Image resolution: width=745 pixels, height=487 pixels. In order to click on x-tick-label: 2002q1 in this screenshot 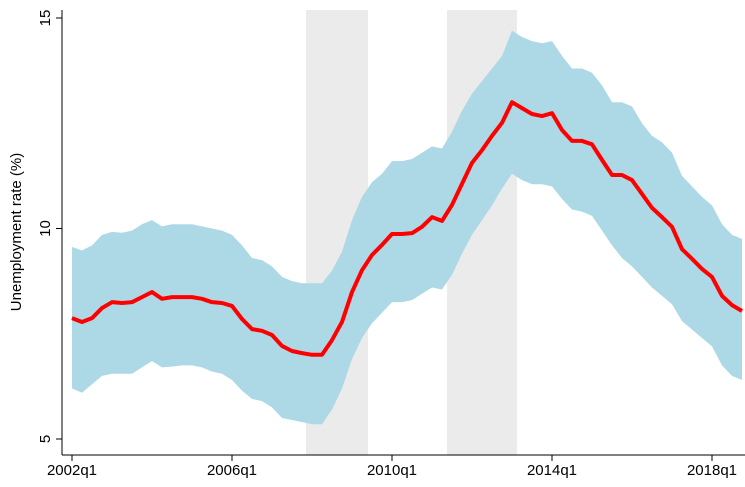, I will do `click(72, 470)`.